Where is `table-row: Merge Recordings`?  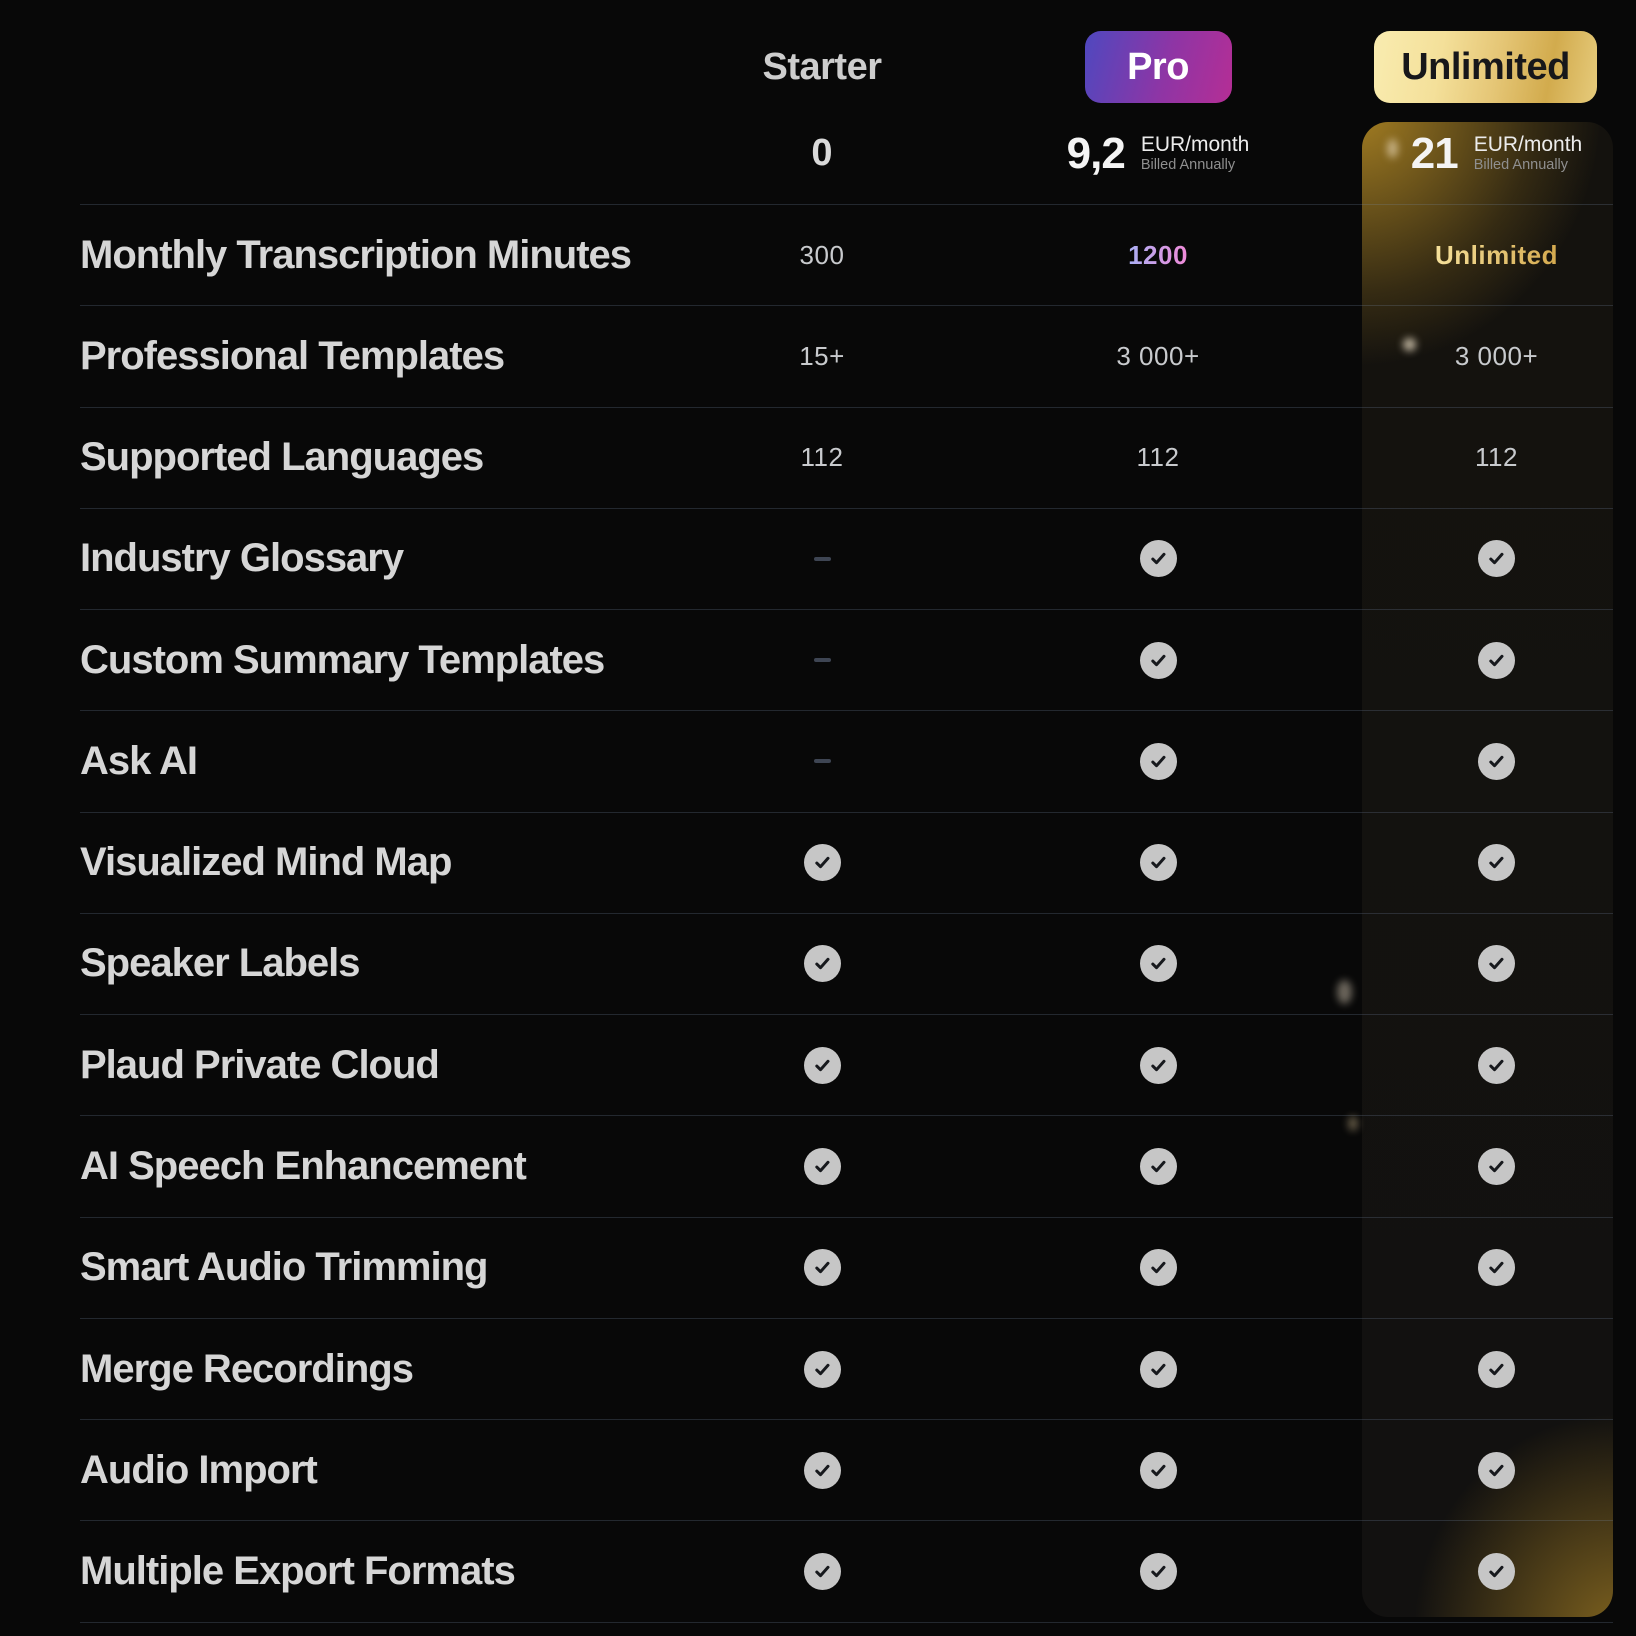
table-row: Merge Recordings is located at coordinates (846, 1368).